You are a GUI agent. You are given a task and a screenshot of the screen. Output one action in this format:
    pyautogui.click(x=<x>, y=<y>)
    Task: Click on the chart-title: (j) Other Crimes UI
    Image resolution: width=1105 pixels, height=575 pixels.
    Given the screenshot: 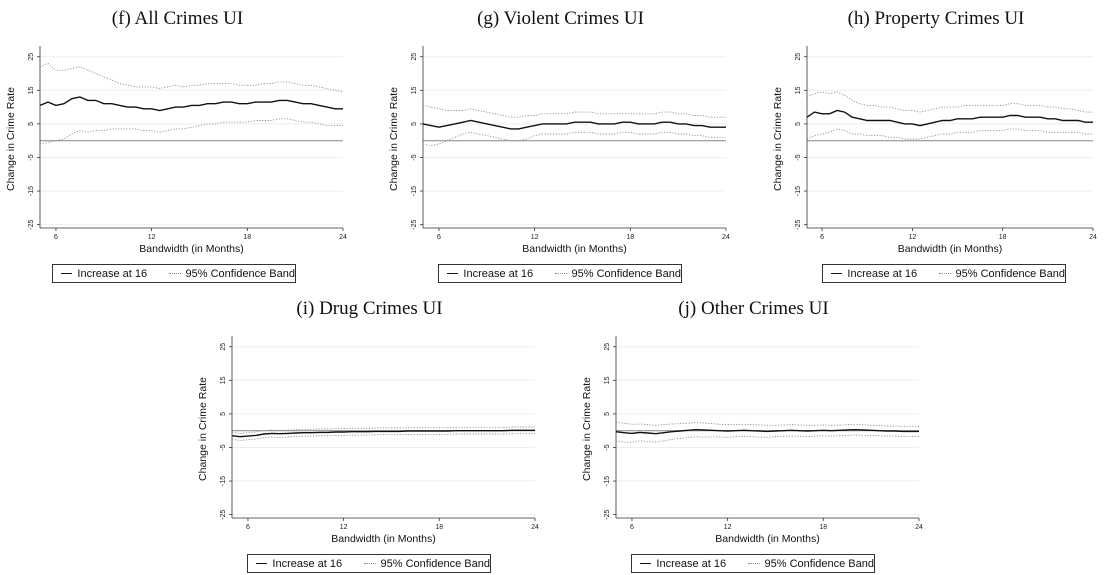 What is the action you would take?
    pyautogui.click(x=753, y=308)
    